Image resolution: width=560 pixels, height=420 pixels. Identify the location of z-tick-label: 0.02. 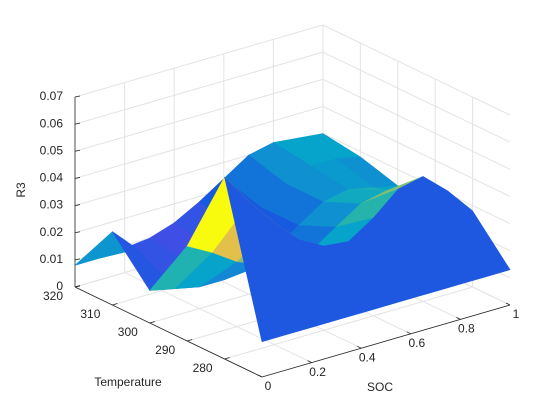
(52, 232).